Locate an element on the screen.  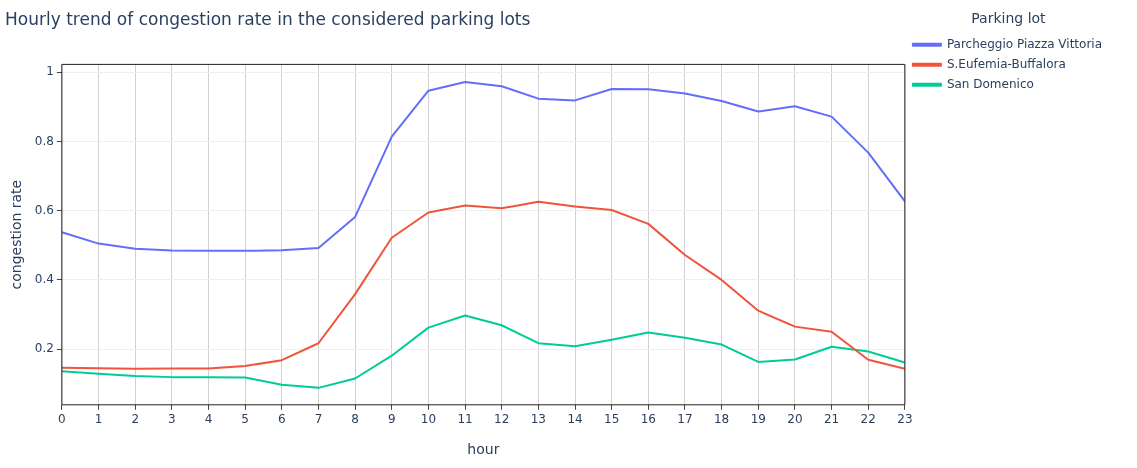
x-tick-label: 14 is located at coordinates (575, 419).